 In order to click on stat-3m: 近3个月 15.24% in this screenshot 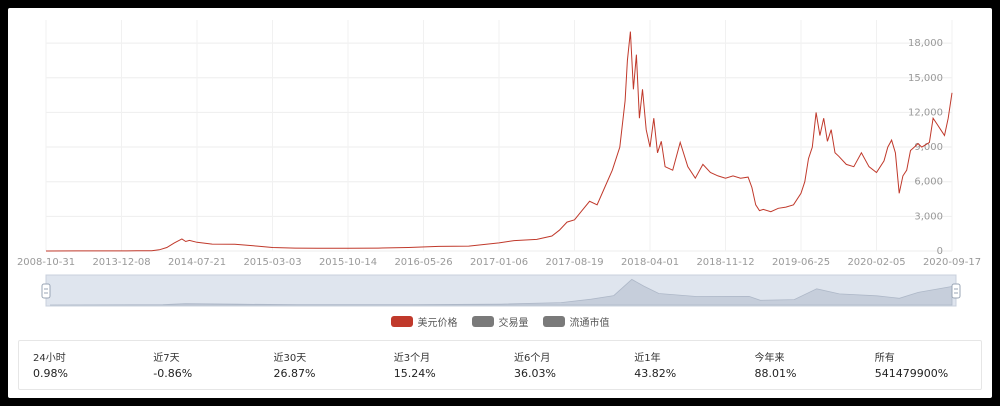, I will do `click(440, 365)`.